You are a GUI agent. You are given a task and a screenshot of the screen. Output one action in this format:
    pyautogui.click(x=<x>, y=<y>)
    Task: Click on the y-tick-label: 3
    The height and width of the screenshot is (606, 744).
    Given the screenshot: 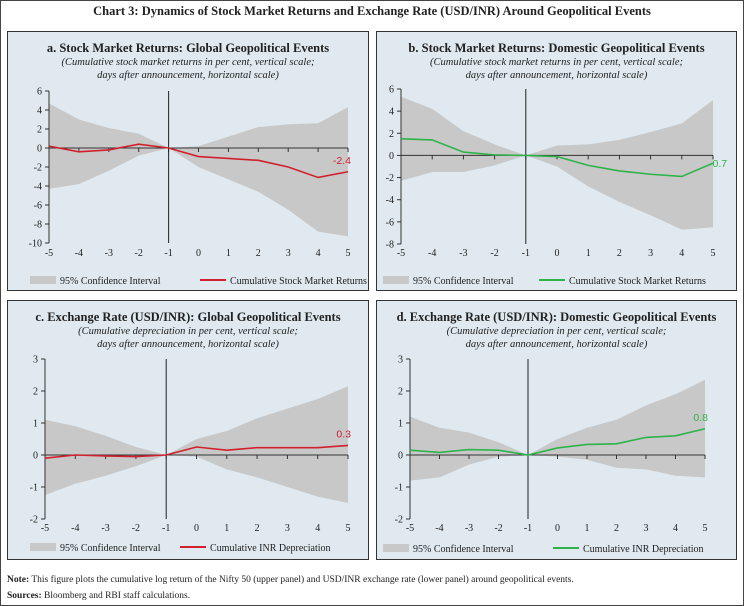 What is the action you would take?
    pyautogui.click(x=400, y=360)
    